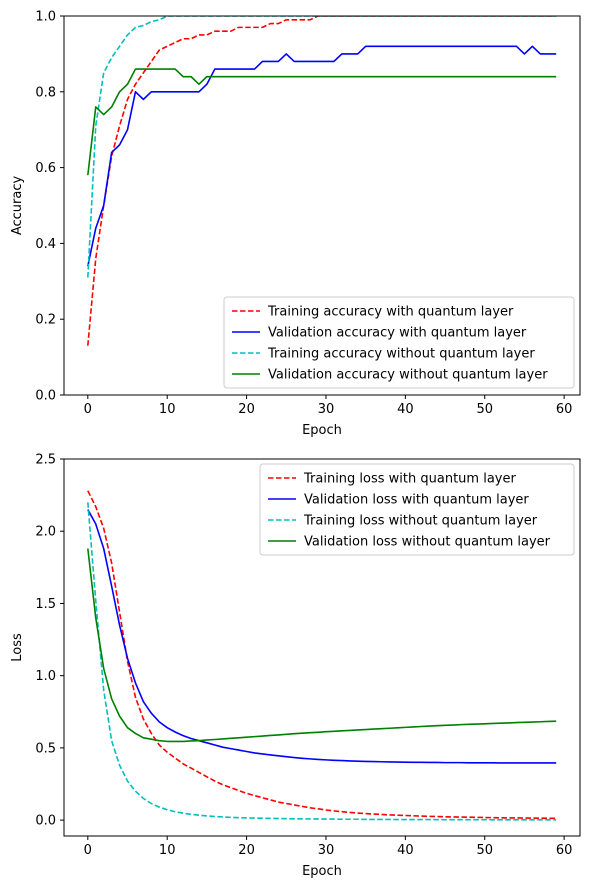 This screenshot has width=590, height=889. What do you see at coordinates (420, 521) in the screenshot?
I see `legend-label: Training loss without quantum layer` at bounding box center [420, 521].